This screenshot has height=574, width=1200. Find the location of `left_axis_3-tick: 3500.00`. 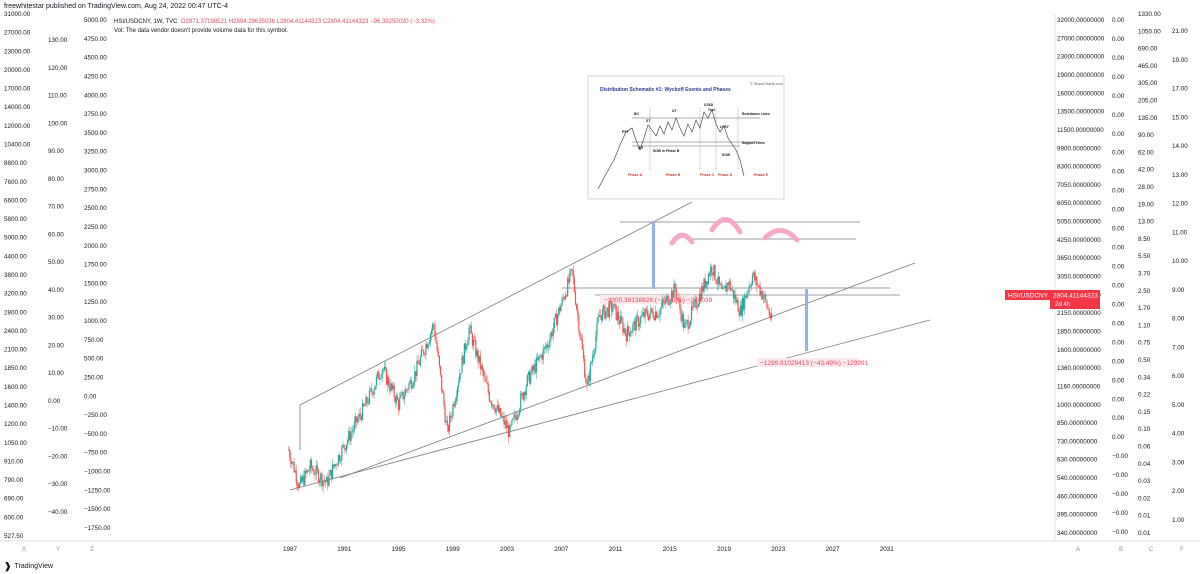

left_axis_3-tick: 3500.00 is located at coordinates (95, 133).